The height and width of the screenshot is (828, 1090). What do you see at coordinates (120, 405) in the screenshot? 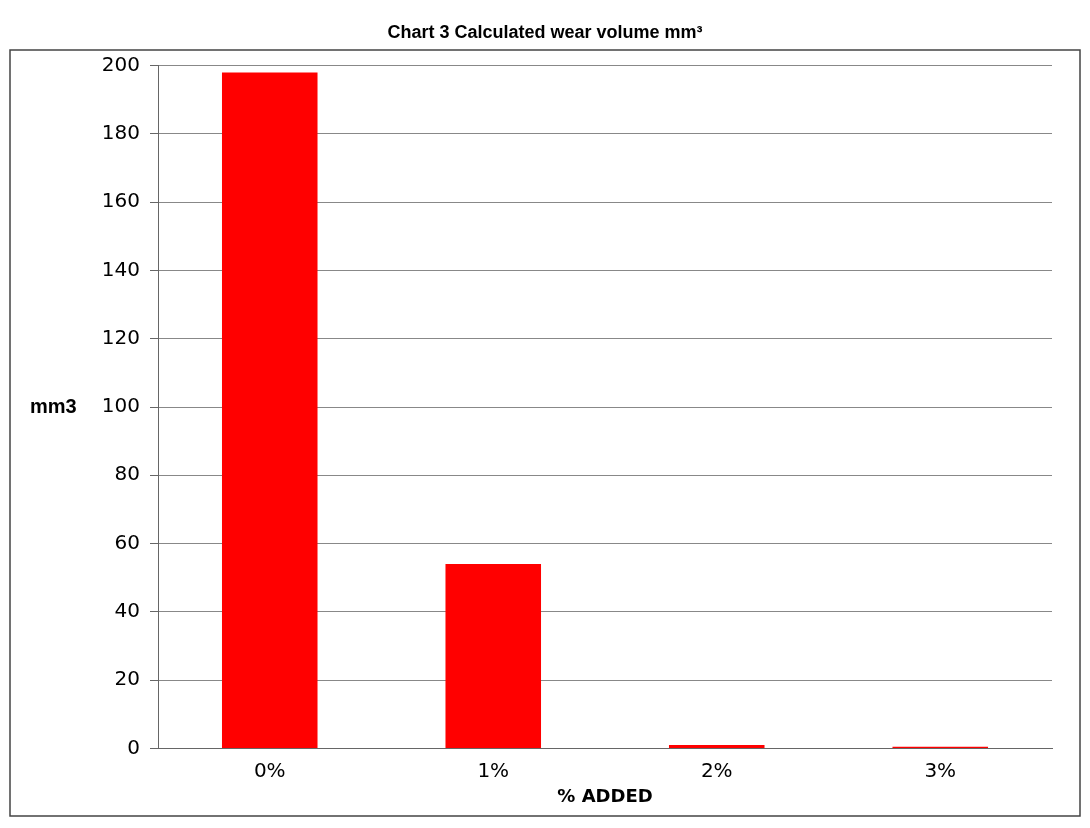
I see `y-tick-label: 100` at bounding box center [120, 405].